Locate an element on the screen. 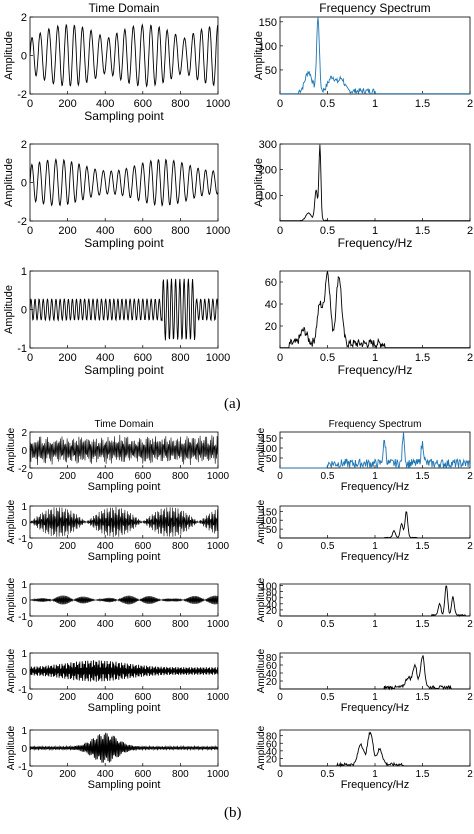  plot-frame is located at coordinates (375, 600).